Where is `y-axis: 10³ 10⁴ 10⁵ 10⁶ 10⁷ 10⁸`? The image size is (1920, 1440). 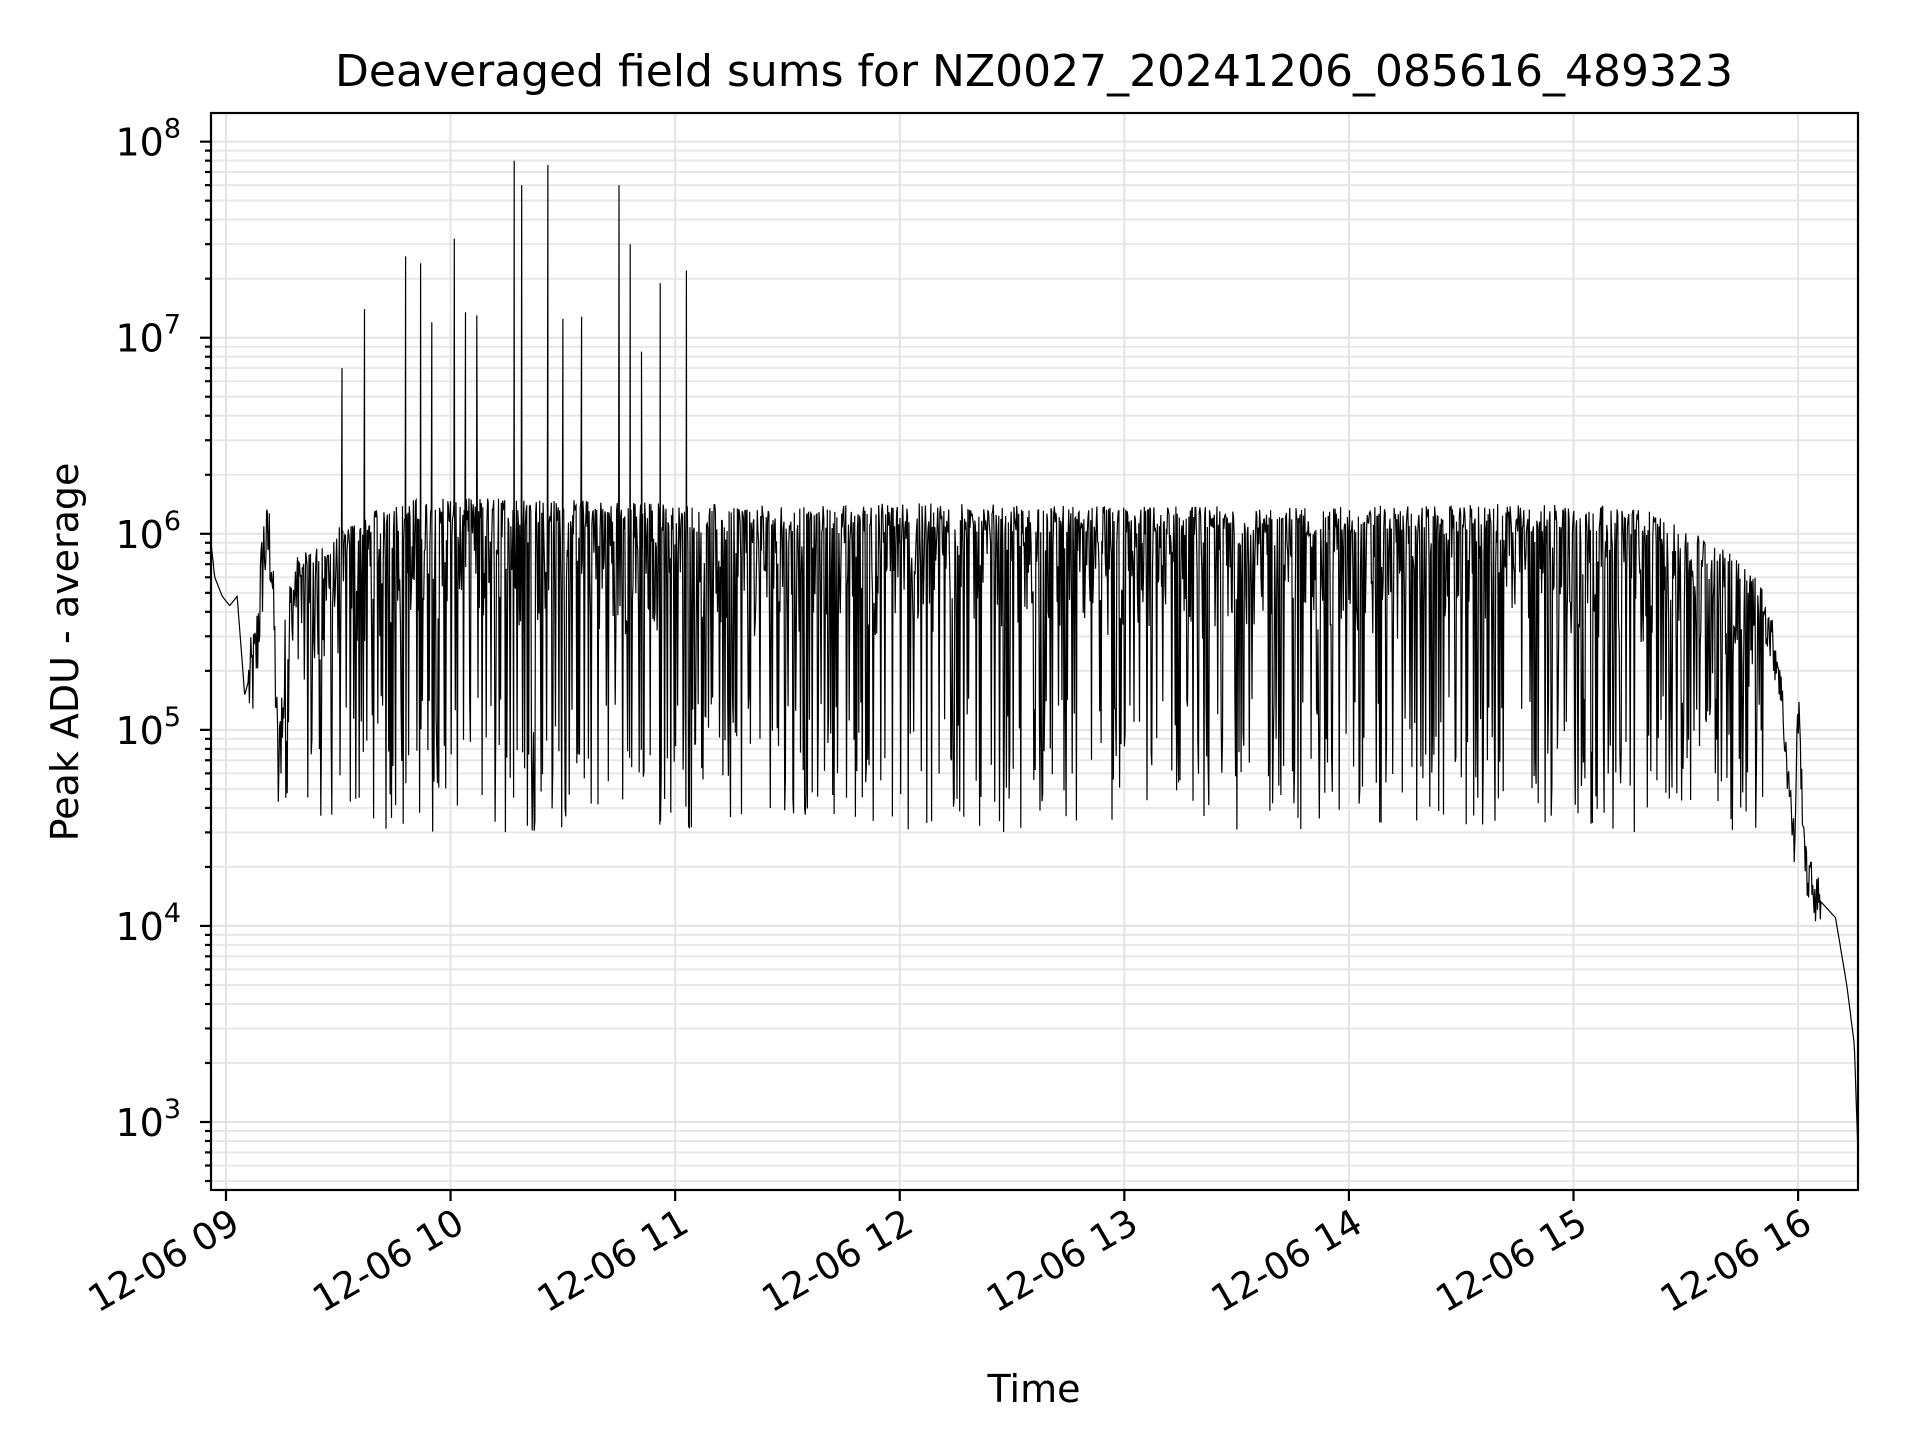 y-axis: 10³ 10⁴ 10⁵ 10⁶ 10⁷ 10⁸ is located at coordinates (163, 648).